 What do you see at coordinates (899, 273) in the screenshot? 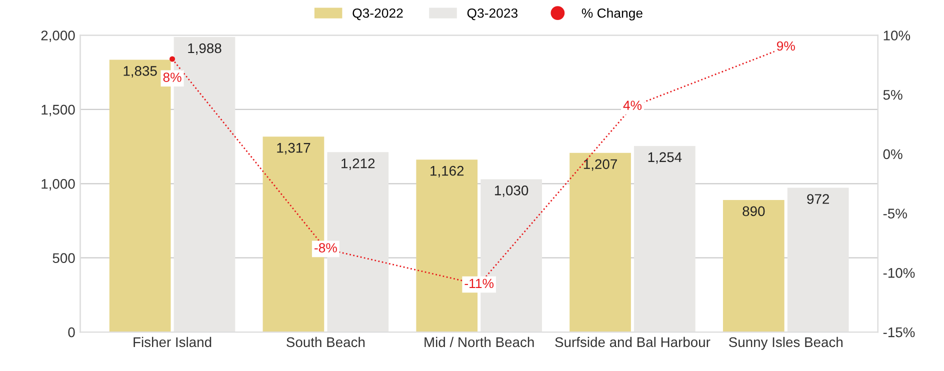
I see `y2-tick-label: -10%` at bounding box center [899, 273].